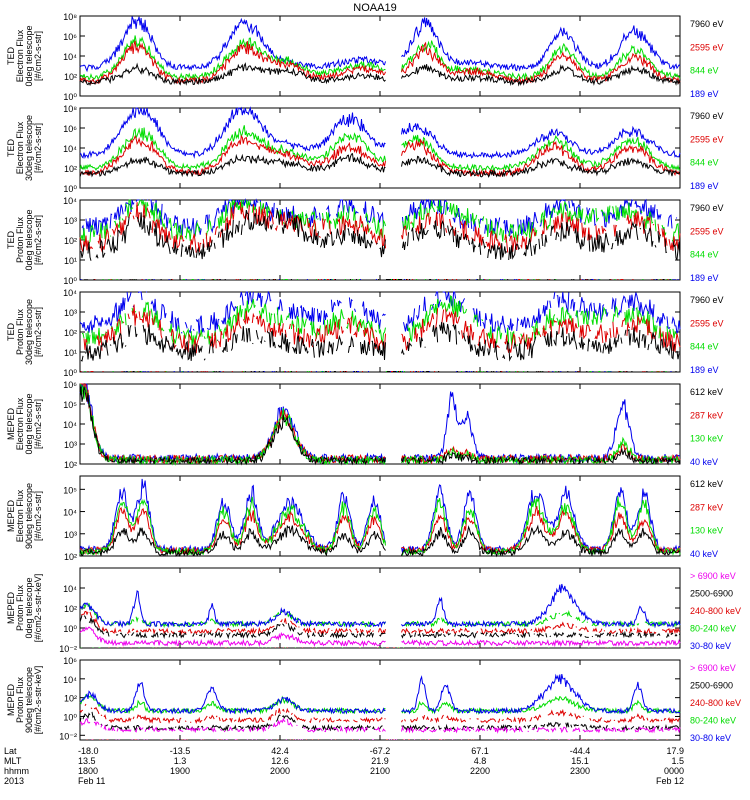  Describe the element at coordinates (711, 686) in the screenshot. I see `legend-2500-6900: 2500-6900` at that location.